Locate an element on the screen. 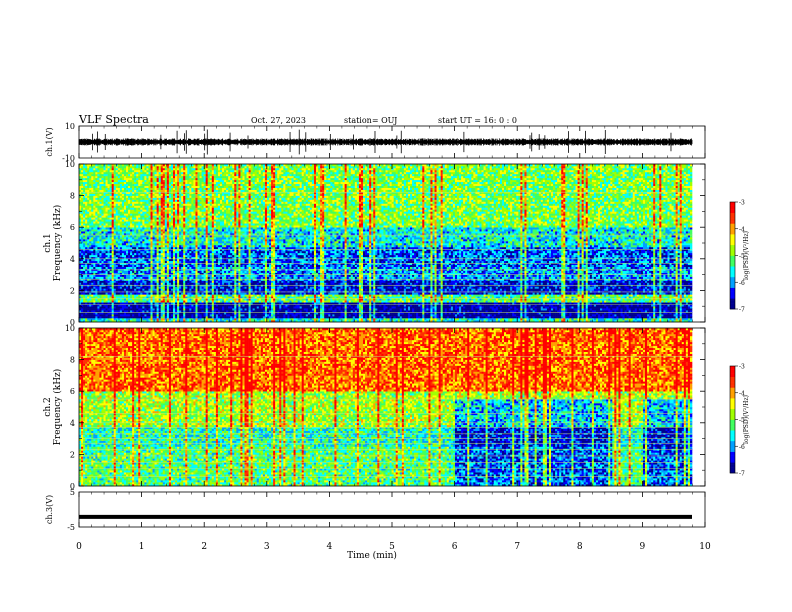 This screenshot has width=792, height=612. waveform-trace is located at coordinates (385, 141).